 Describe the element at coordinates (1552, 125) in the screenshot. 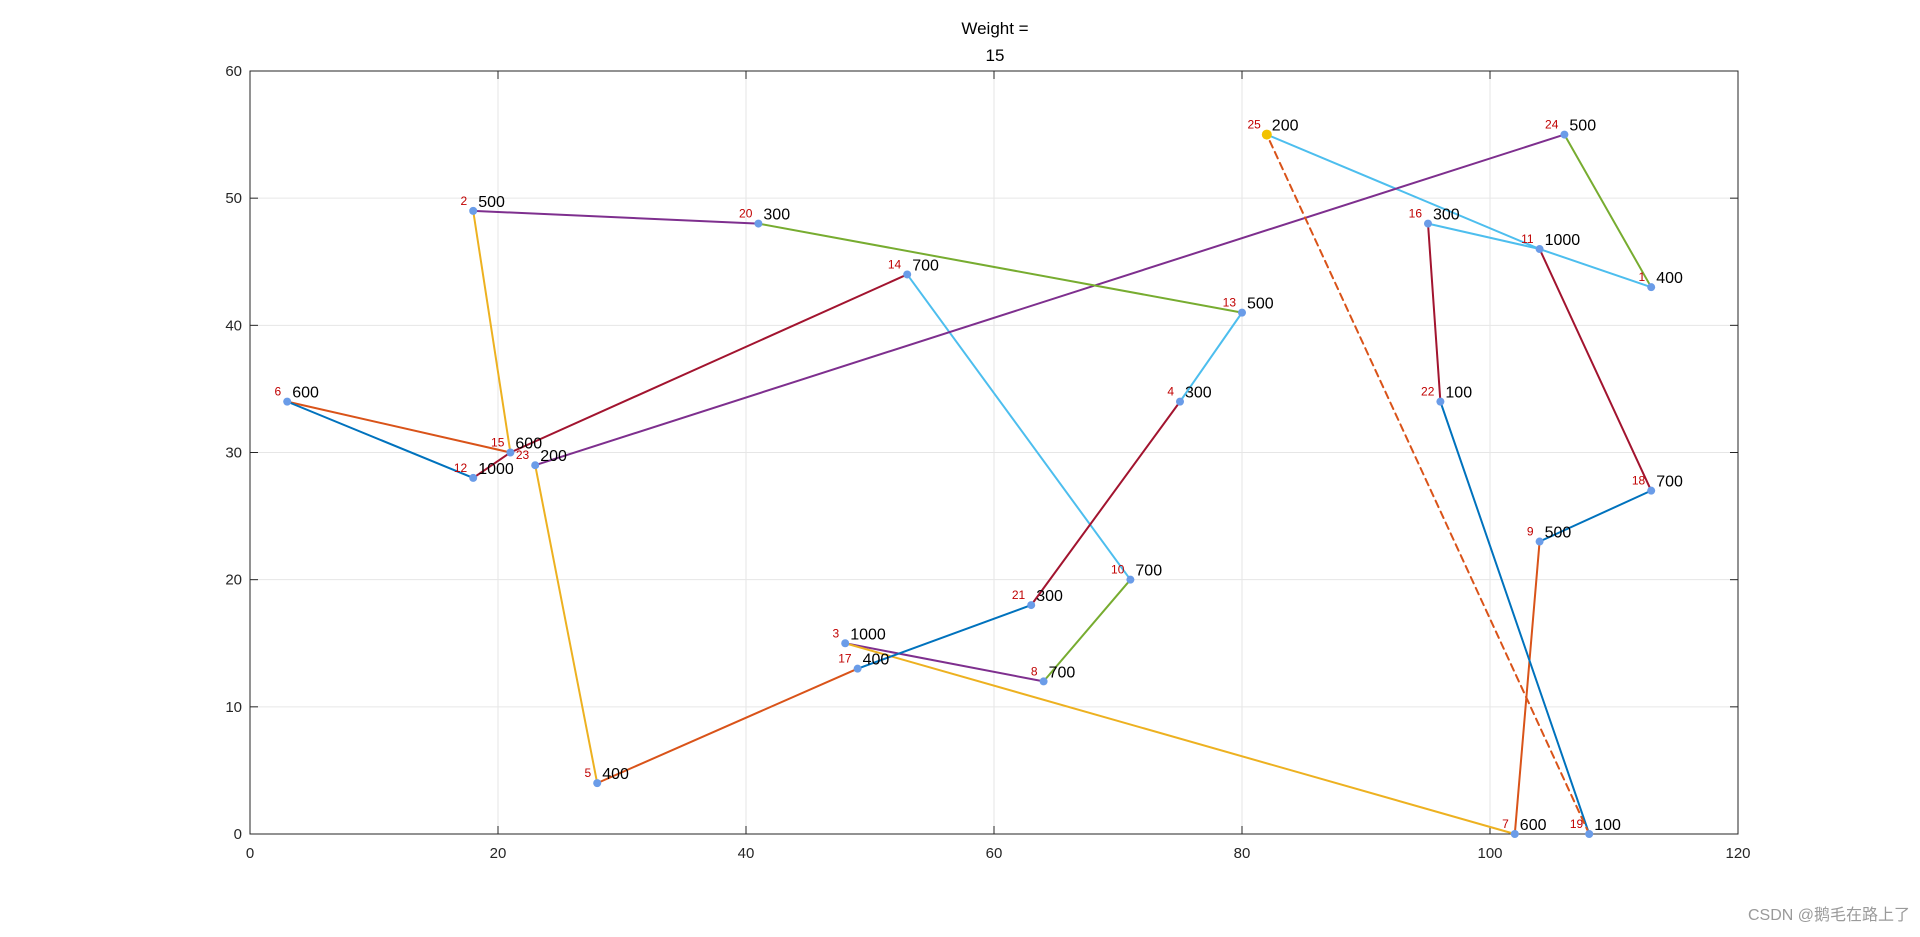

I see `node-id-label: 24` at that location.